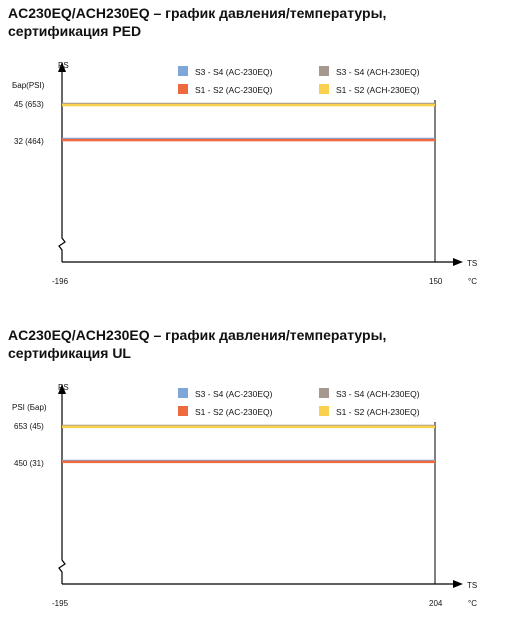  I want to click on x-tick-label: 150, so click(436, 281).